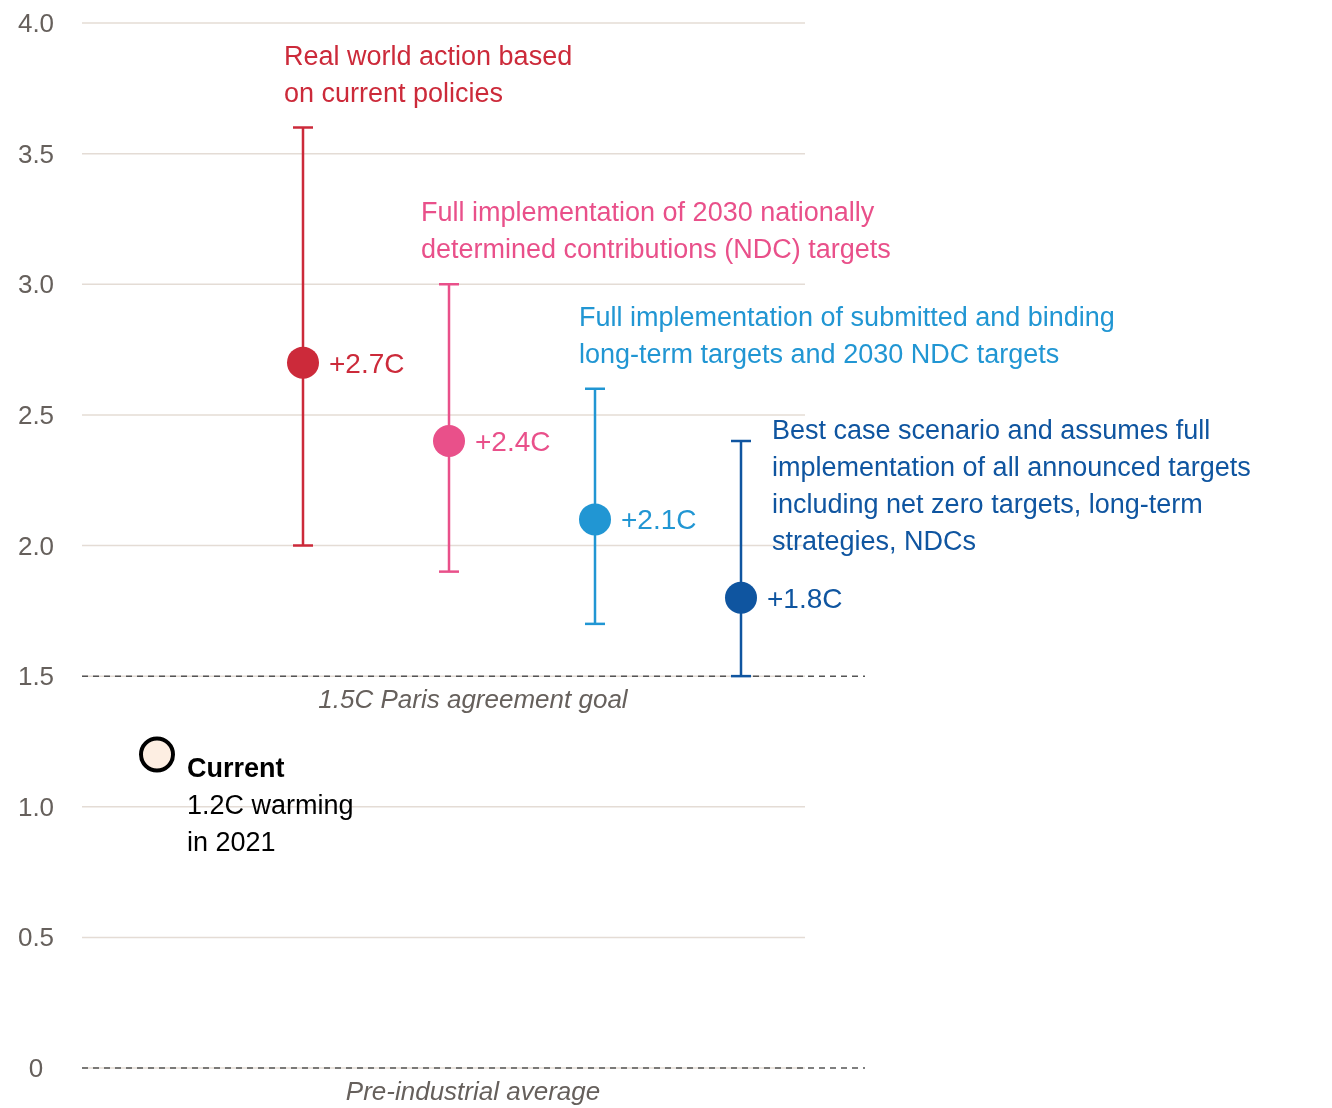 The width and height of the screenshot is (1332, 1108). What do you see at coordinates (473, 1091) in the screenshot?
I see `ref-line-label: Pre-industrial average` at bounding box center [473, 1091].